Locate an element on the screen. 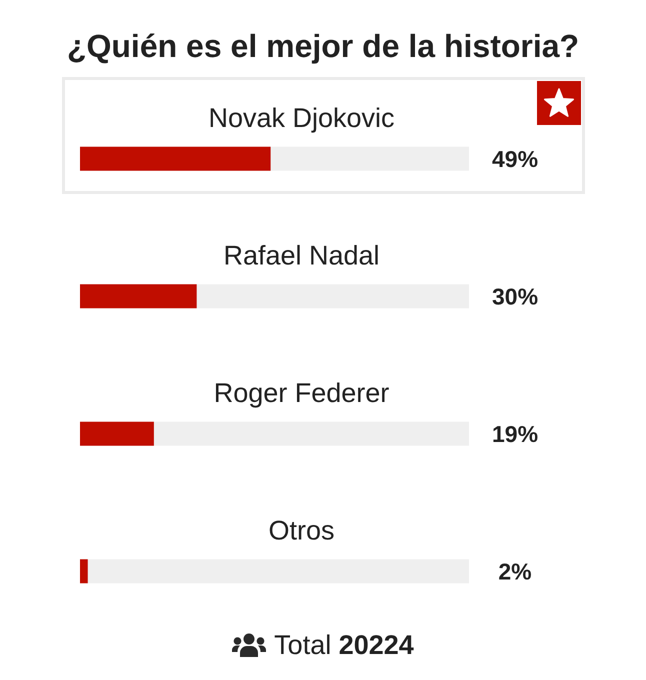 The height and width of the screenshot is (680, 646). y-tick-label: Novak Djokovic is located at coordinates (301, 117).